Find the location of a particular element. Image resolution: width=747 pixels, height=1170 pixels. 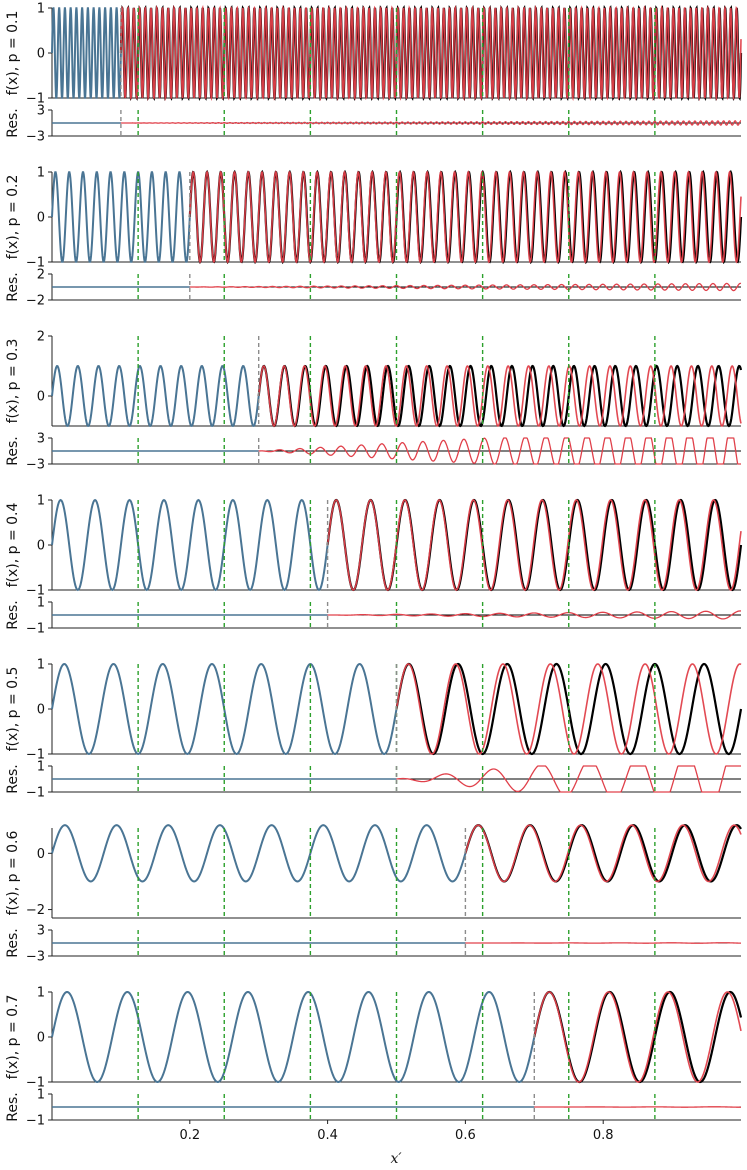

y-tick-label: 2 is located at coordinates (41, 337).